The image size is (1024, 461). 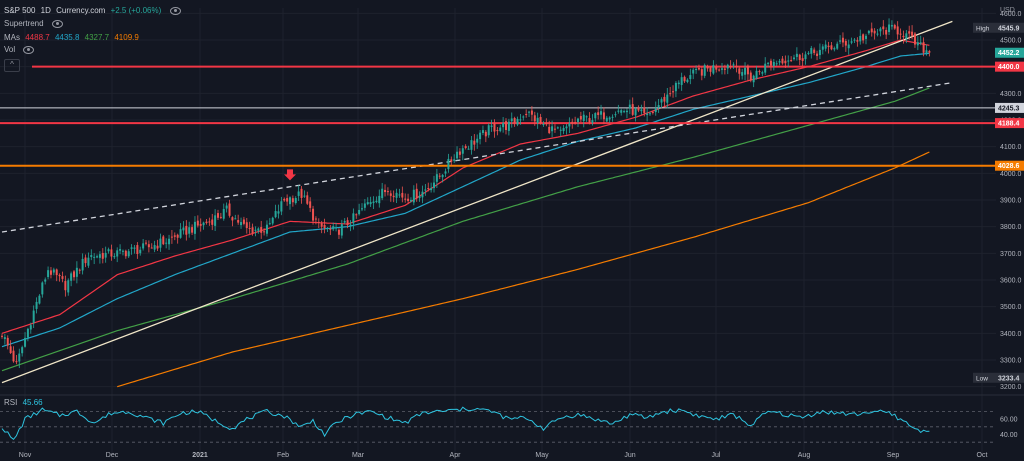 What do you see at coordinates (1011, 307) in the screenshot?
I see `y-tick-label: 3500.0` at bounding box center [1011, 307].